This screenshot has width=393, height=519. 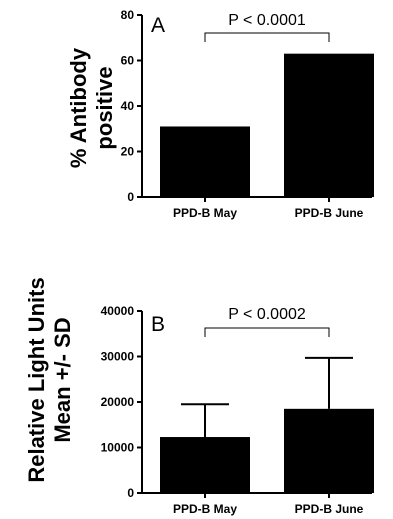 I want to click on panel-label: A, so click(x=158, y=25).